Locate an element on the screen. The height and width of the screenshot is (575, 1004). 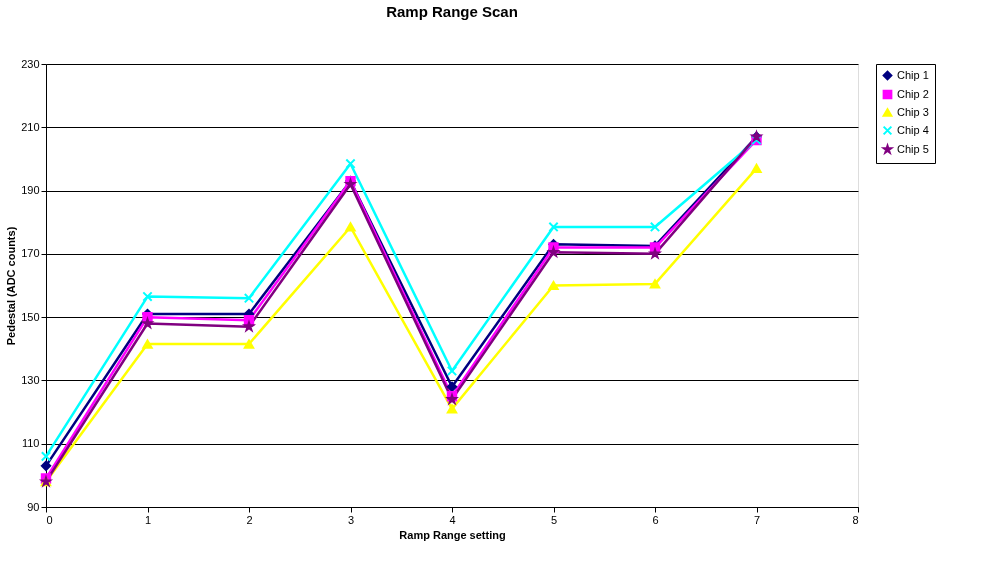
y-tick-label: 190 is located at coordinates (30, 190).